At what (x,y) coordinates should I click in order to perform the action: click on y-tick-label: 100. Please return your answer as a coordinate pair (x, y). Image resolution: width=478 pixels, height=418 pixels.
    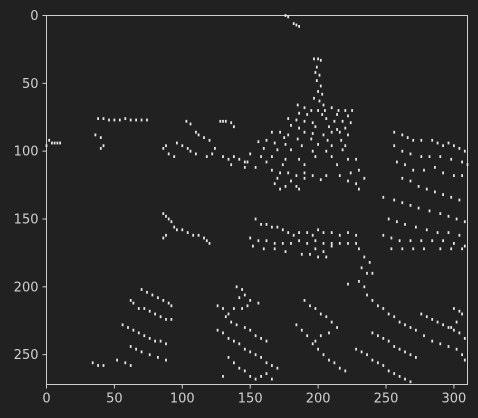
    Looking at the image, I should click on (26, 152).